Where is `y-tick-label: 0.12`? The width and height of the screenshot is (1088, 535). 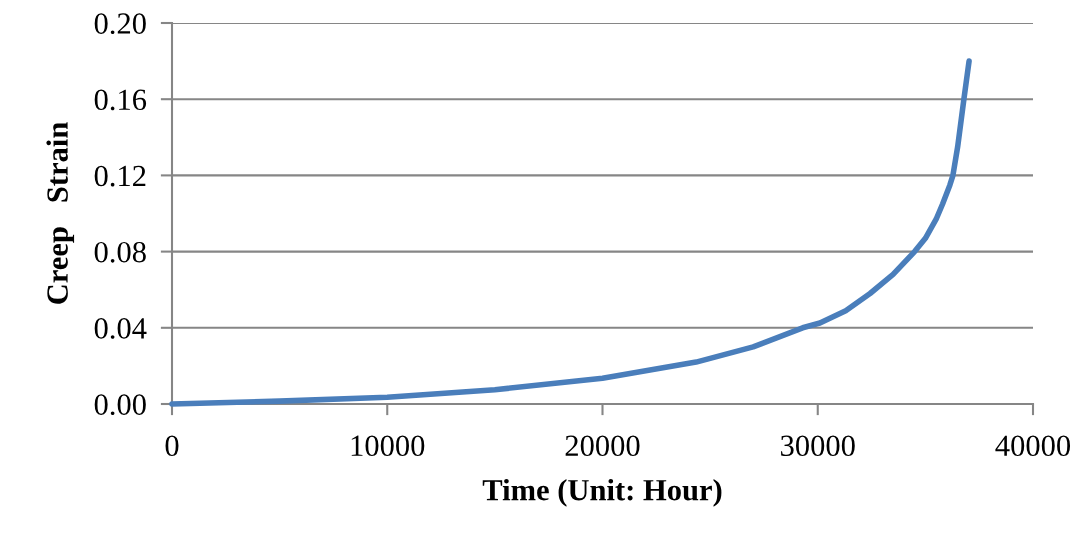
y-tick-label: 0.12 is located at coordinates (120, 176).